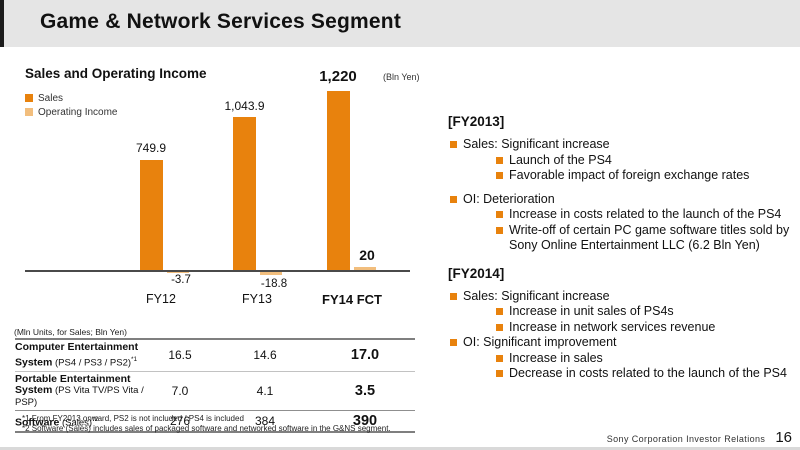  Describe the element at coordinates (338, 76) in the screenshot. I see `value-label-sales-fy14: 1,220` at that location.